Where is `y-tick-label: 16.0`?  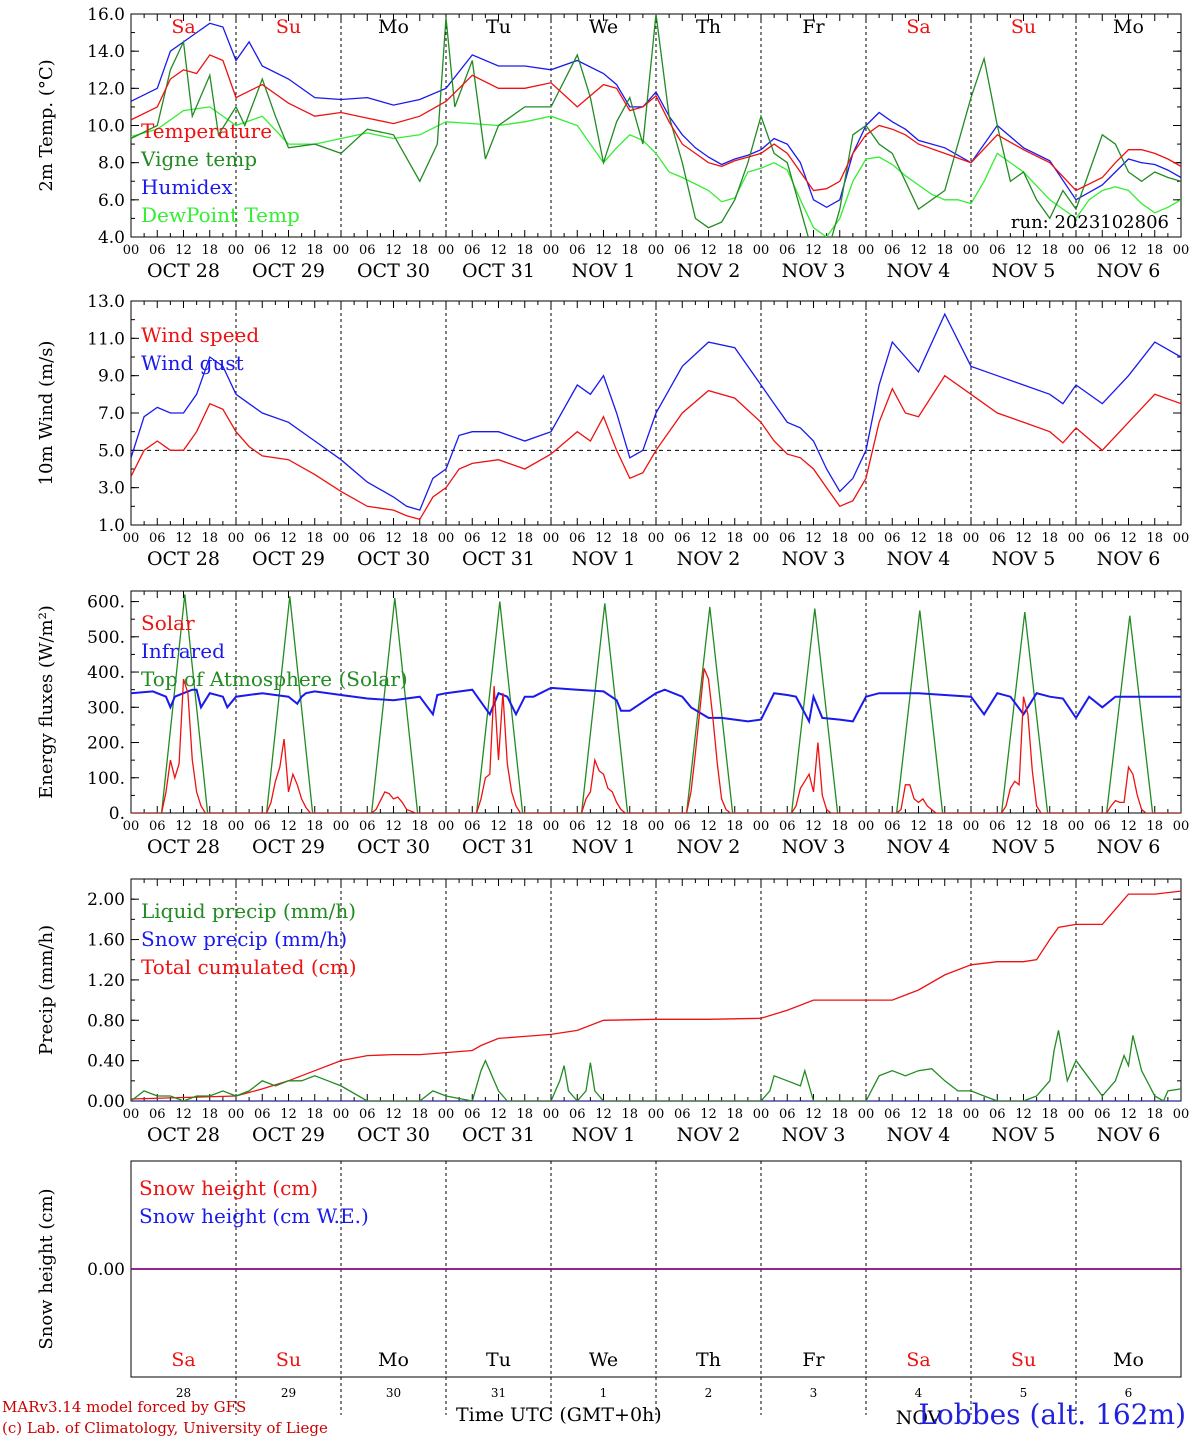
y-tick-label: 16.0 is located at coordinates (106, 15).